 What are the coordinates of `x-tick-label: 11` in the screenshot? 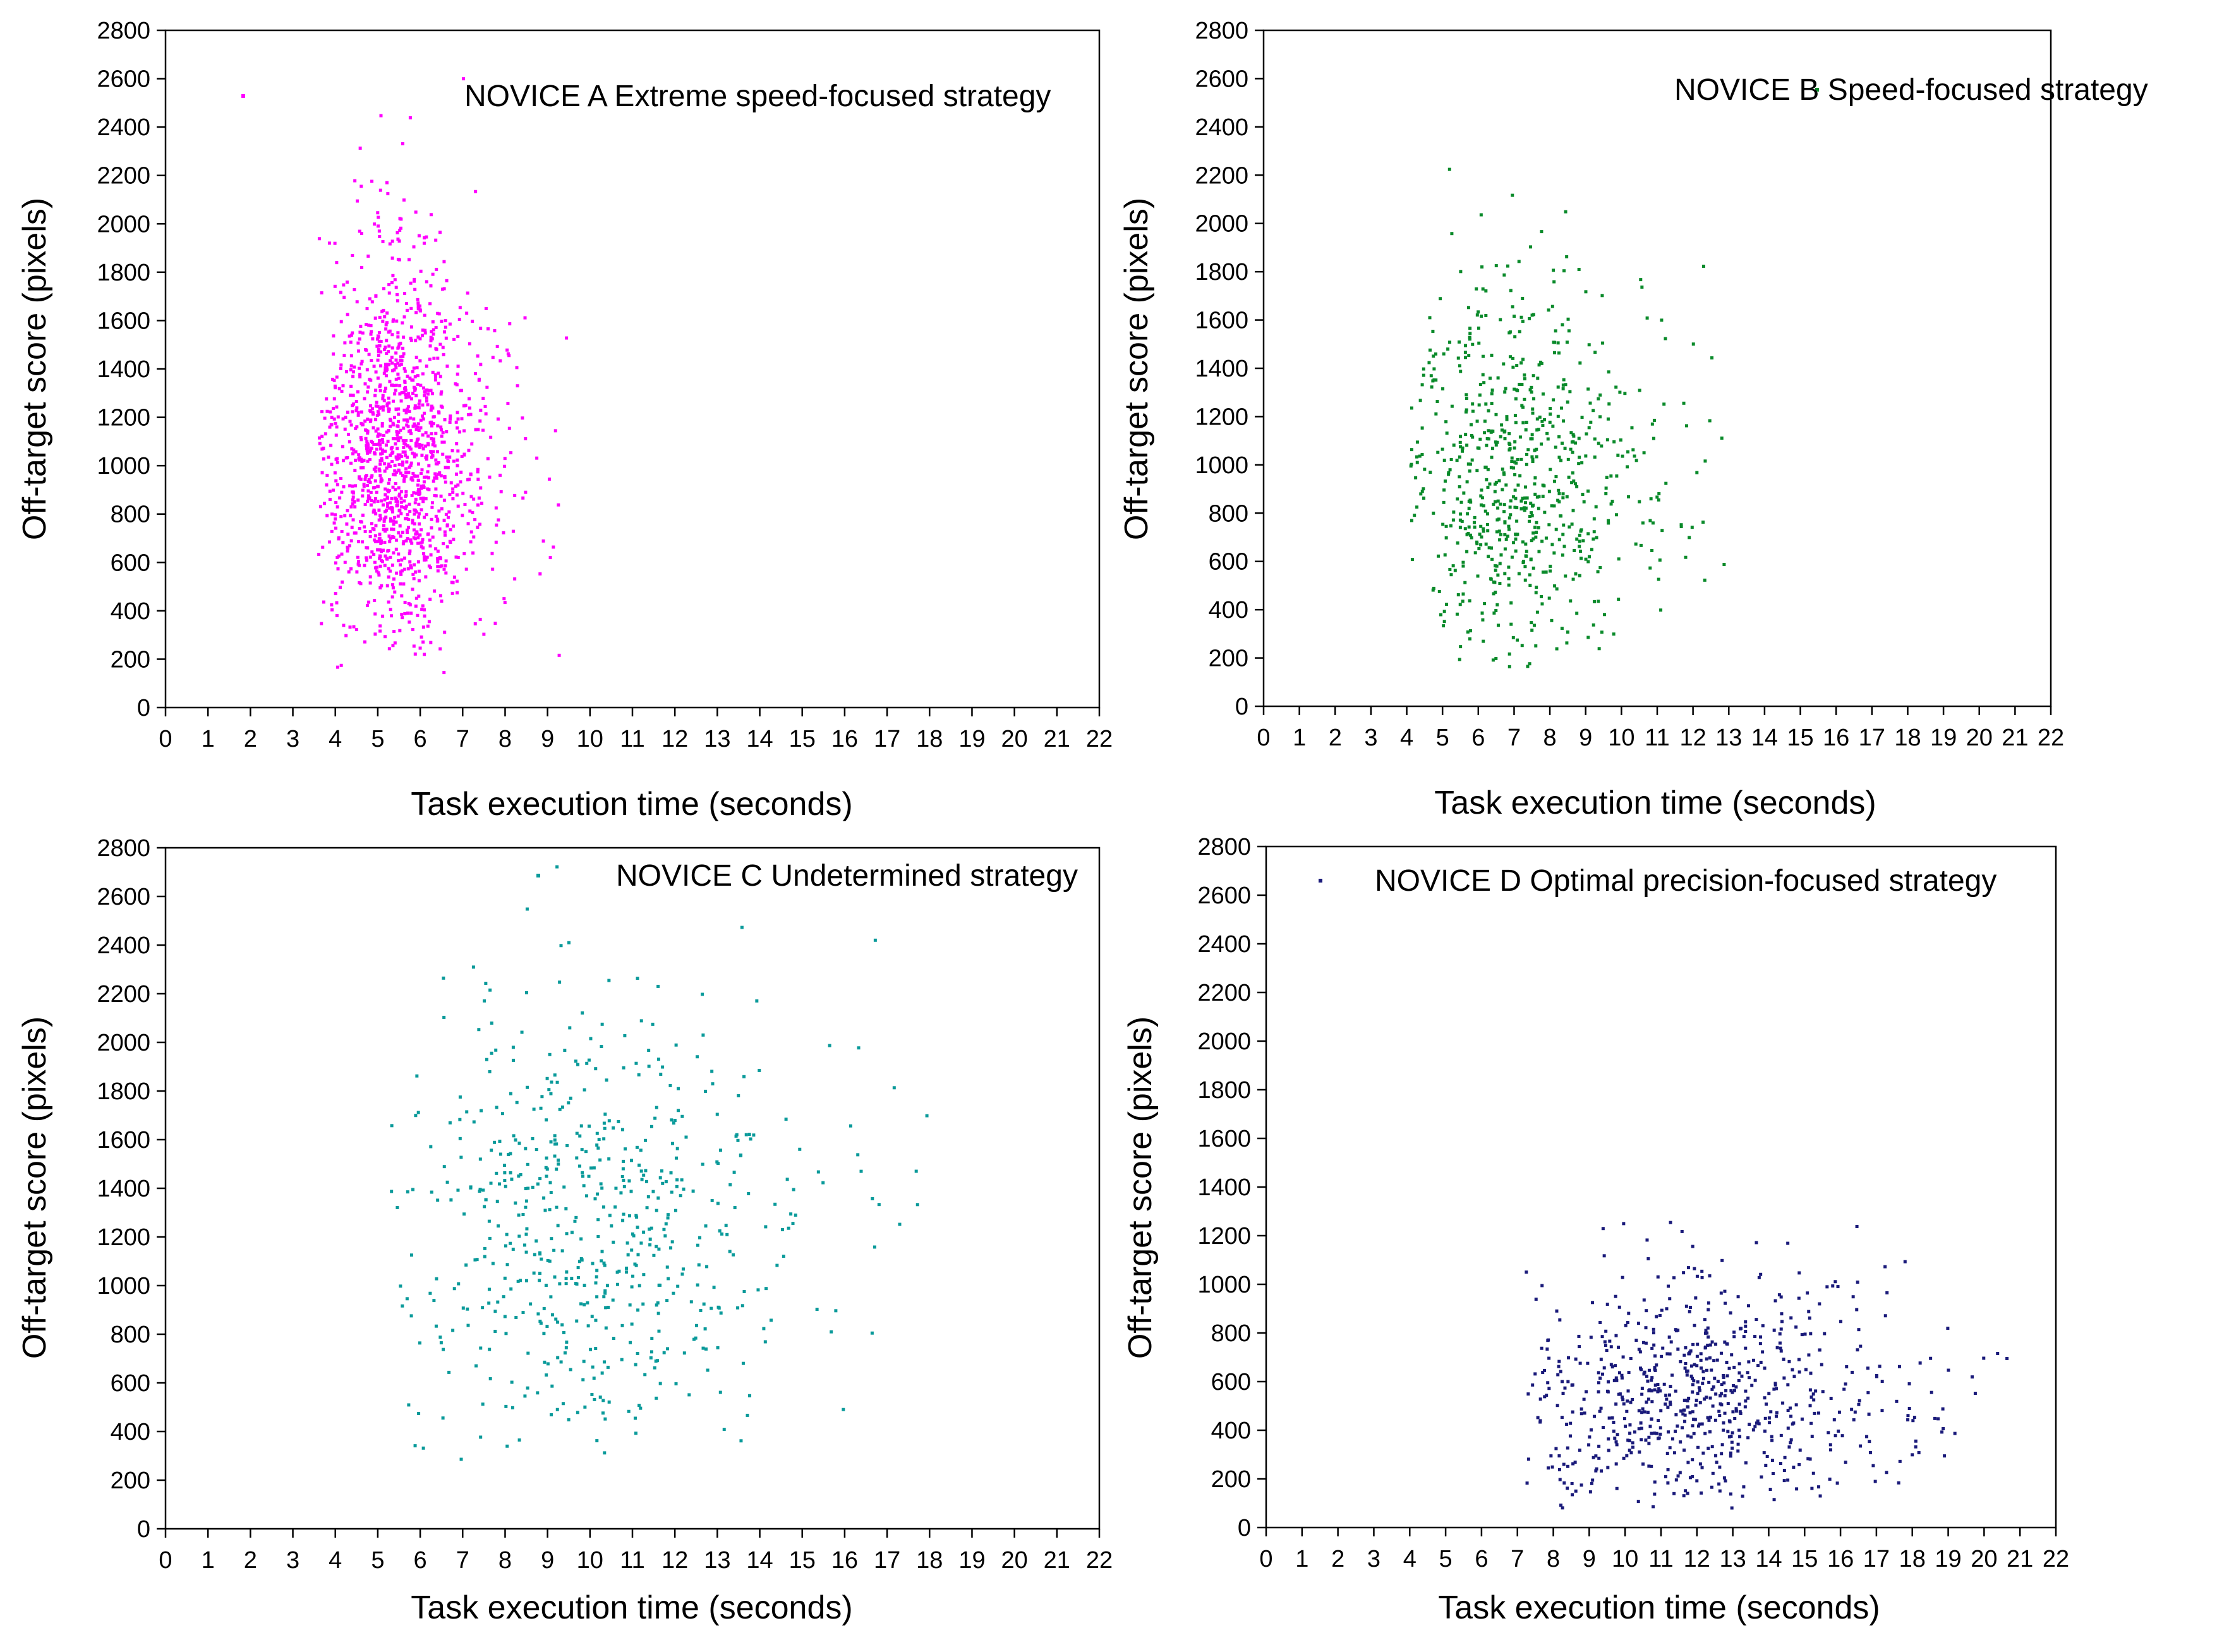 It's located at (632, 1561).